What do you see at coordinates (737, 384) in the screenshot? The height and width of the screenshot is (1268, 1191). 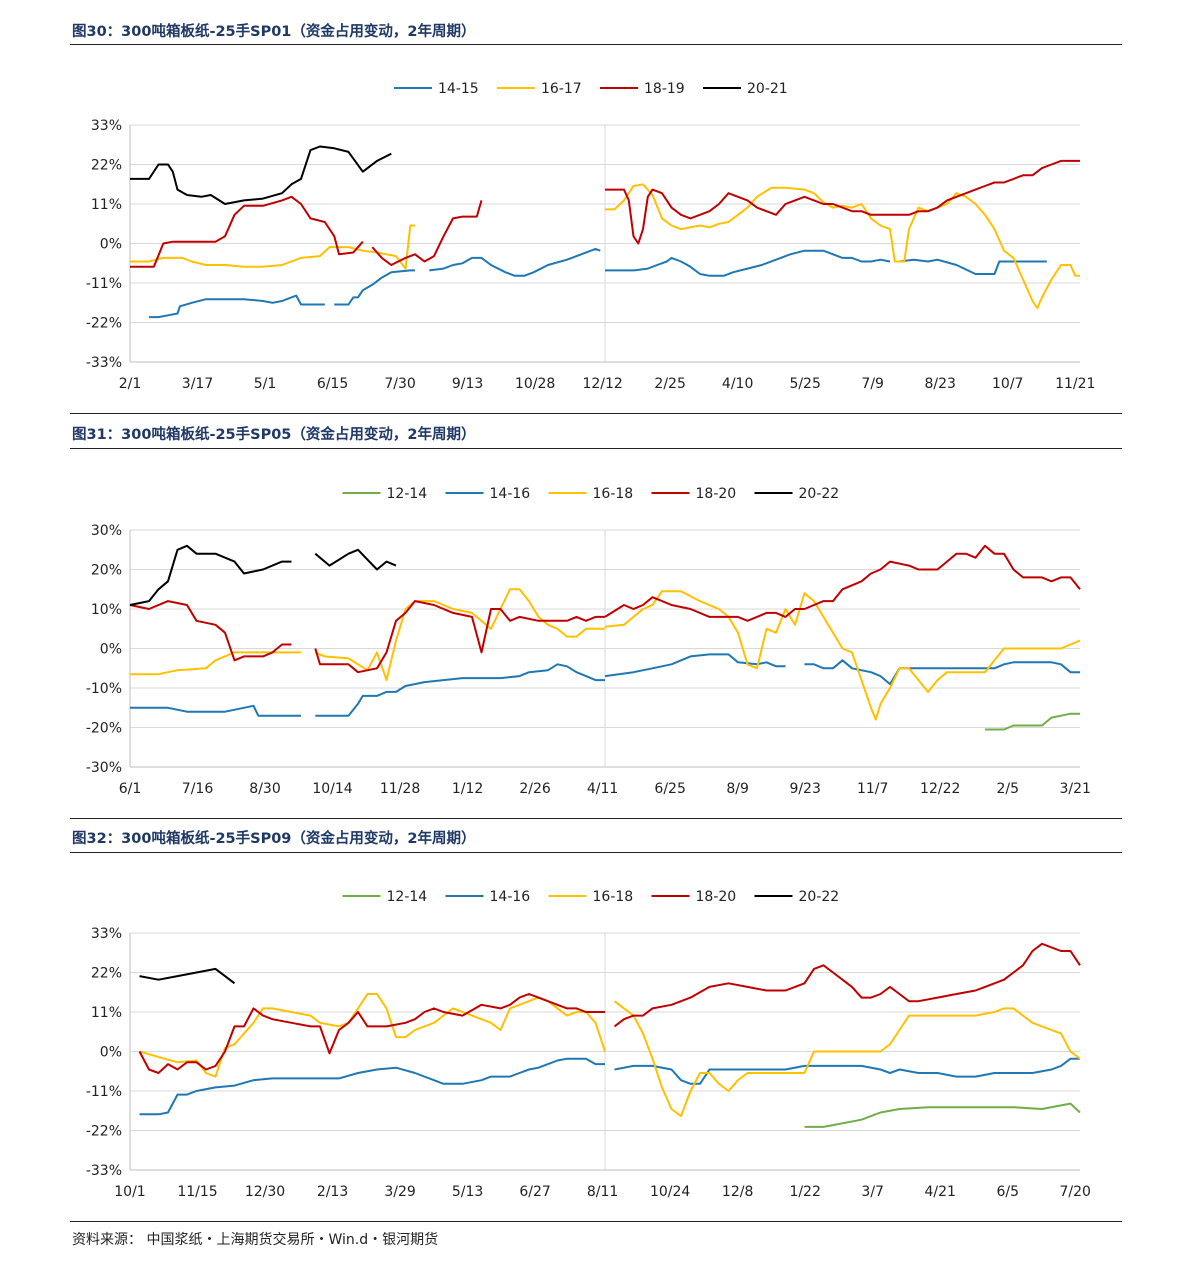 I see `x-tick-label: 4/10` at bounding box center [737, 384].